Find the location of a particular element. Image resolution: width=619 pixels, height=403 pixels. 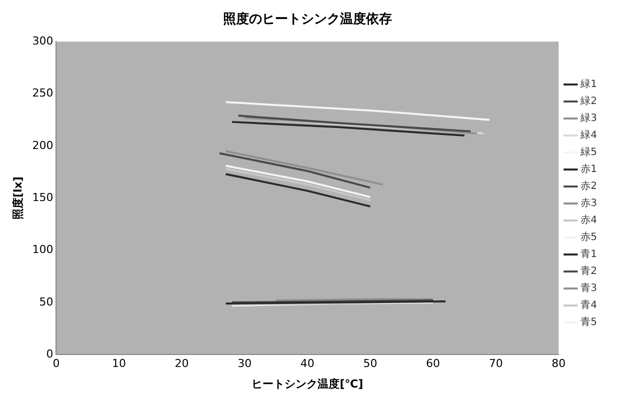

legend-label: 緑4 is located at coordinates (589, 136).